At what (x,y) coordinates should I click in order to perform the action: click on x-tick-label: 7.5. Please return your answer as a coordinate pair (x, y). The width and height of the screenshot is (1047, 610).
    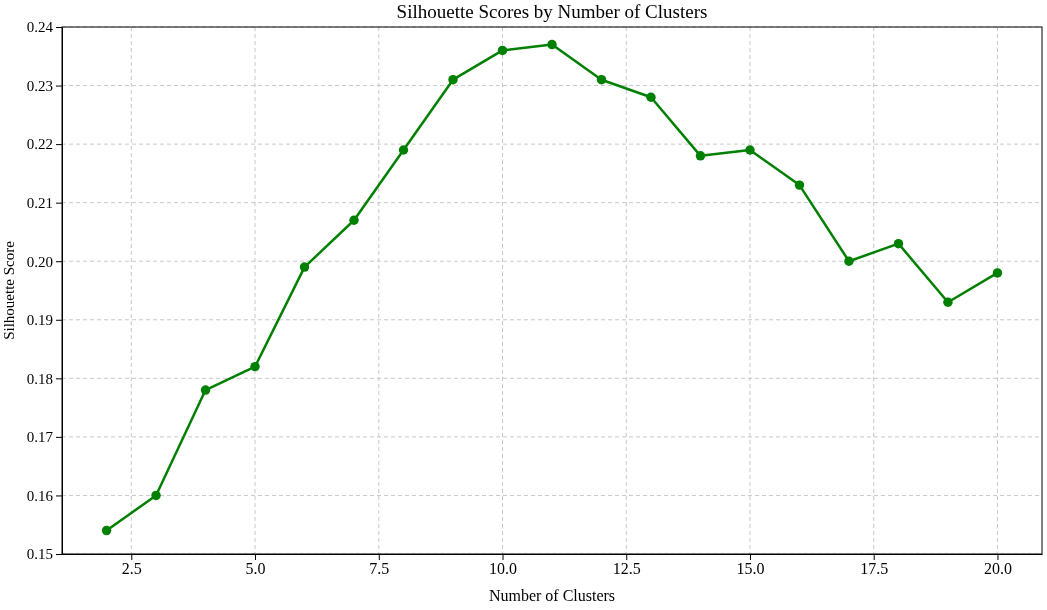
    Looking at the image, I should click on (379, 569).